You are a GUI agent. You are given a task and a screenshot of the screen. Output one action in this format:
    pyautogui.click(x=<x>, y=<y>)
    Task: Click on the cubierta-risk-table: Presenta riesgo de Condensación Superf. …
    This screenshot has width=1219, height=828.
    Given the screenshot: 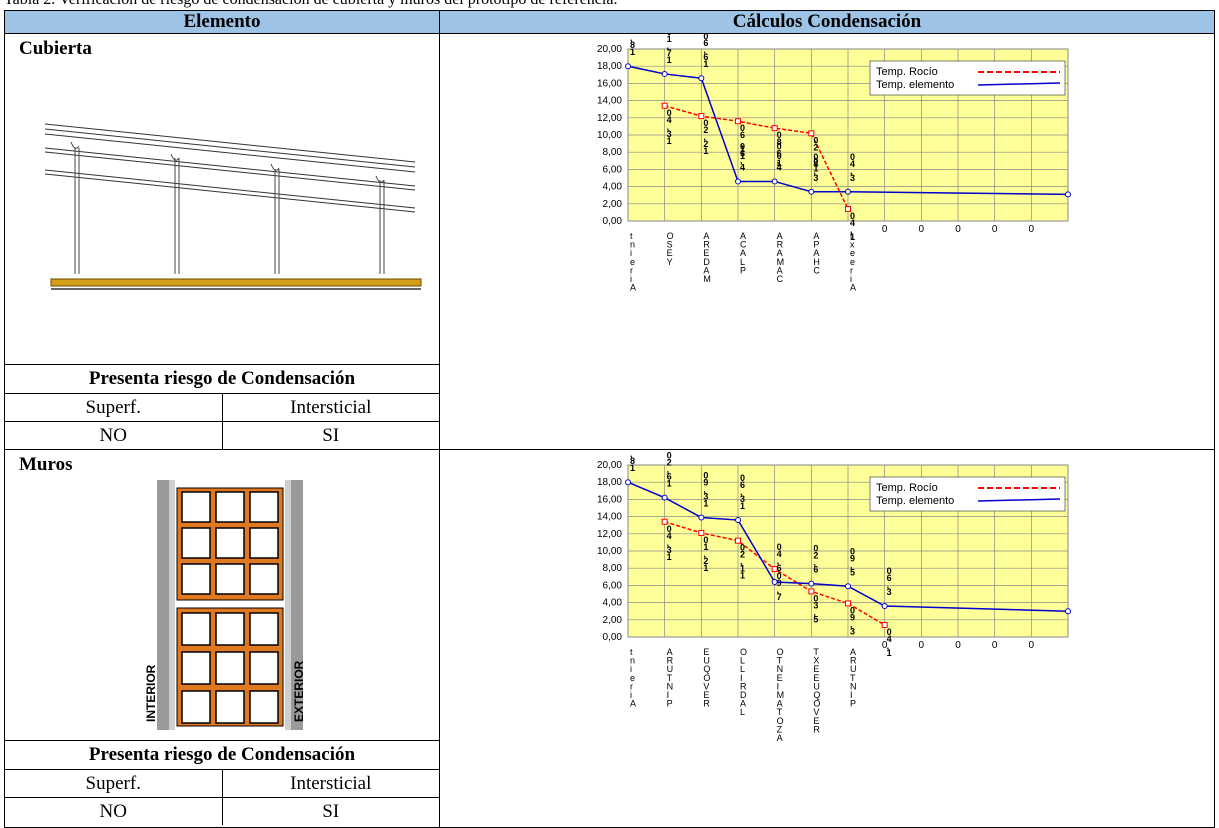 What is the action you would take?
    pyautogui.click(x=222, y=406)
    